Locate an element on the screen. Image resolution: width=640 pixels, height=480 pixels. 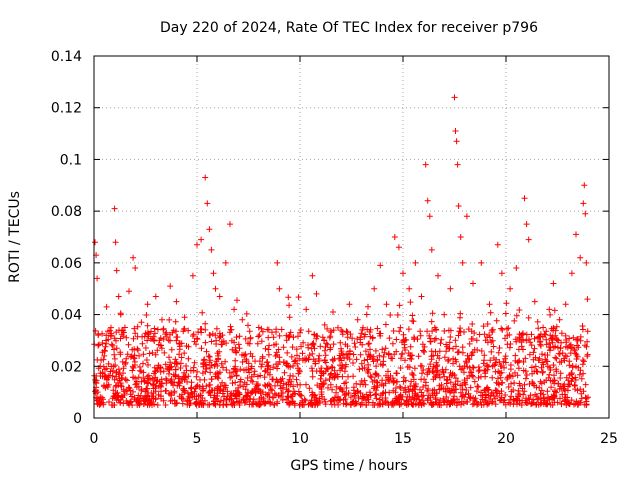
x-tick-label: 10 is located at coordinates (300, 439).